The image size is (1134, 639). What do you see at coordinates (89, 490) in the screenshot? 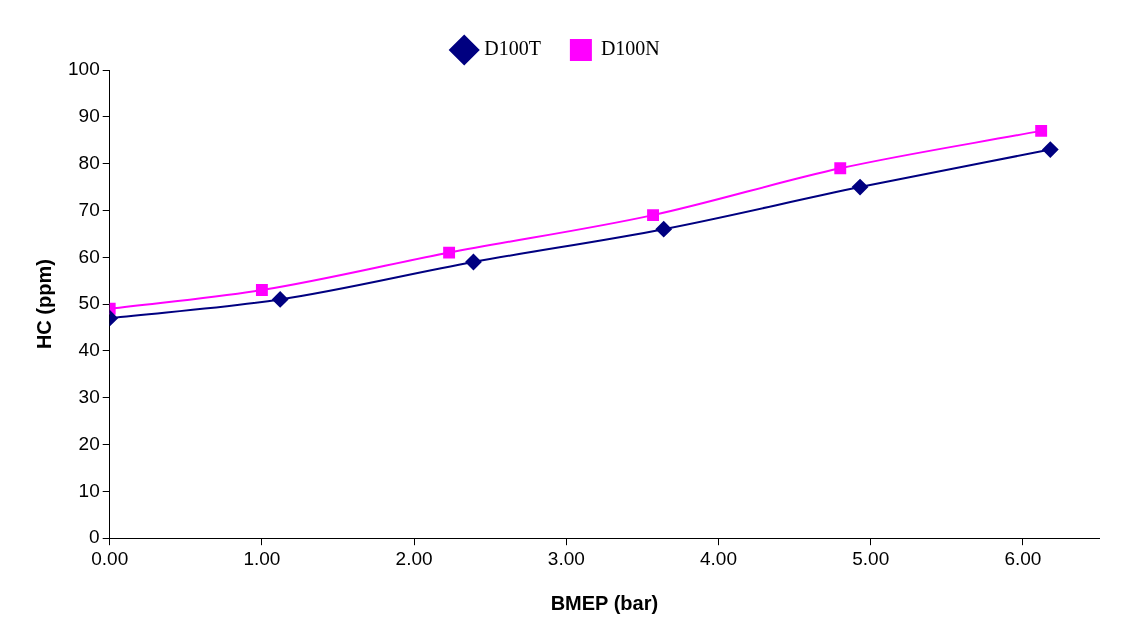
I see `y-tick-label: 10` at bounding box center [89, 490].